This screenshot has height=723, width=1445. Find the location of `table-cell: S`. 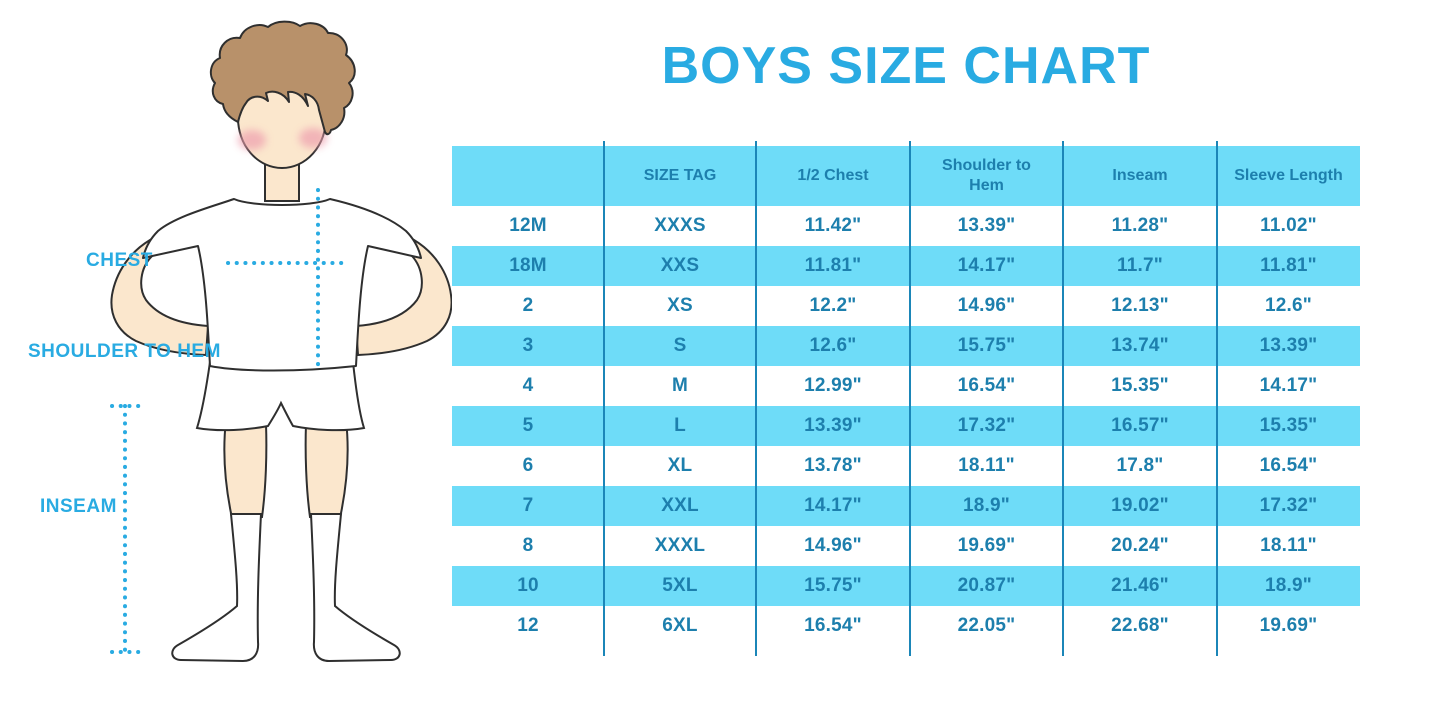

table-cell: S is located at coordinates (680, 345).